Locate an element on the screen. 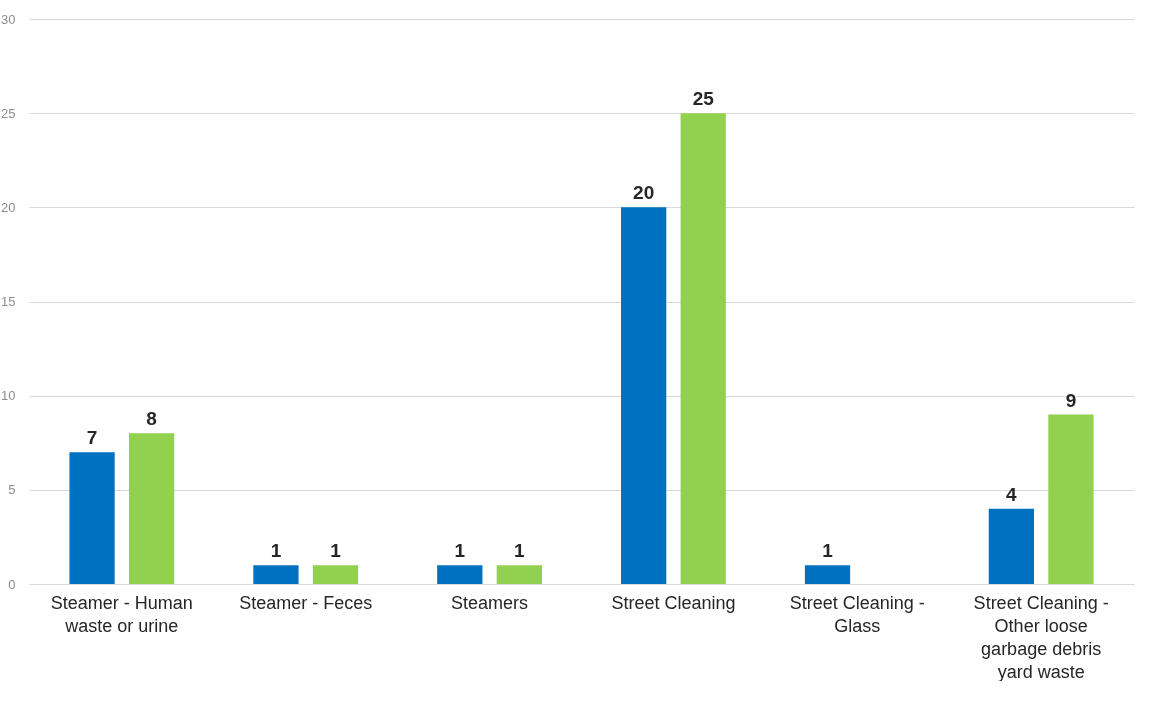 Image resolution: width=1150 pixels, height=702 pixels. y-tick-label: 15 is located at coordinates (8, 301).